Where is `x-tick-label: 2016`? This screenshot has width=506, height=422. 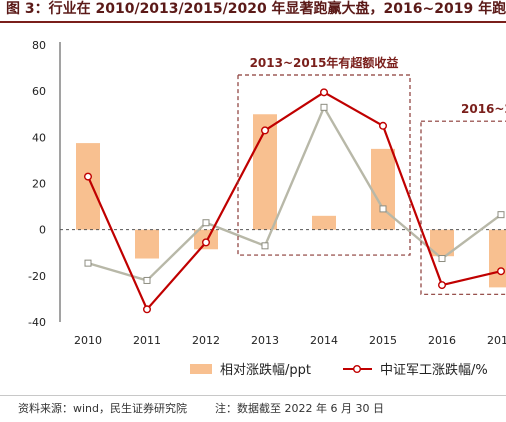
x-tick-label: 2016 is located at coordinates (442, 340).